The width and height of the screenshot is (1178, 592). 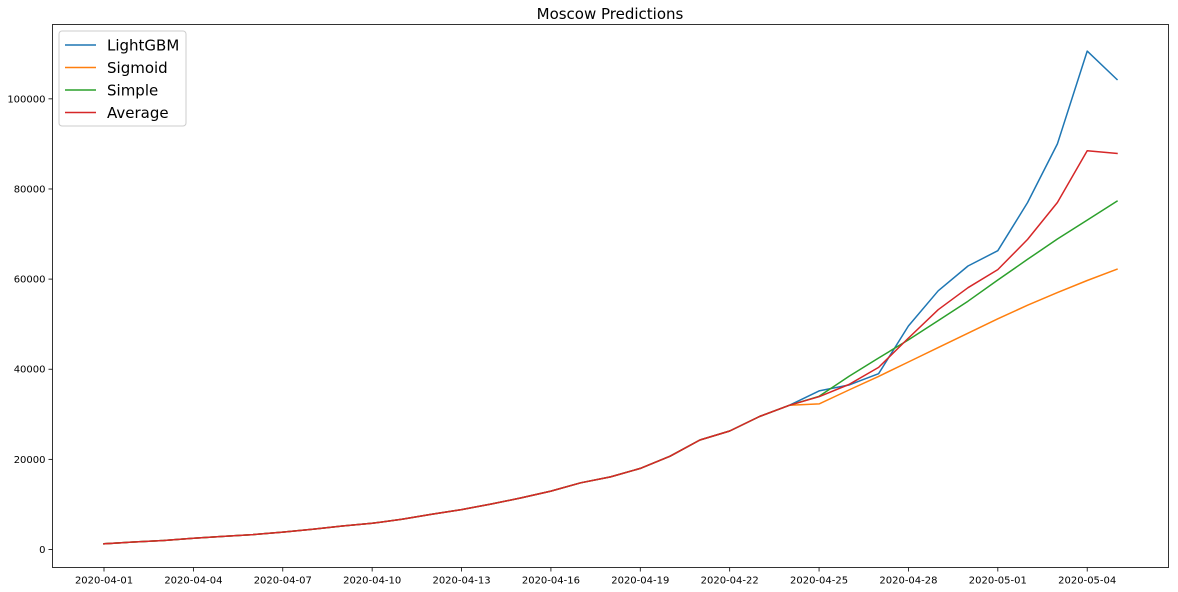 What do you see at coordinates (30, 280) in the screenshot?
I see `y-tick-label: 60000` at bounding box center [30, 280].